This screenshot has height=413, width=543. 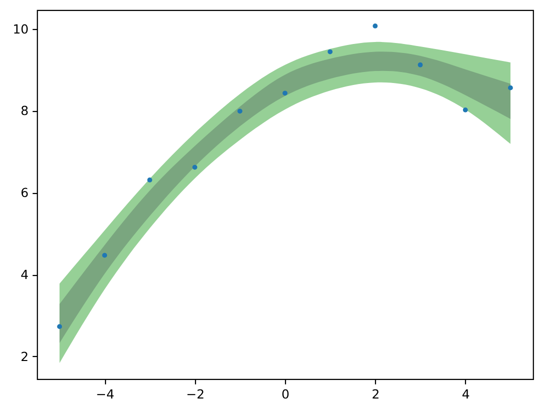 I want to click on y-tick-label: 2, so click(x=24, y=356).